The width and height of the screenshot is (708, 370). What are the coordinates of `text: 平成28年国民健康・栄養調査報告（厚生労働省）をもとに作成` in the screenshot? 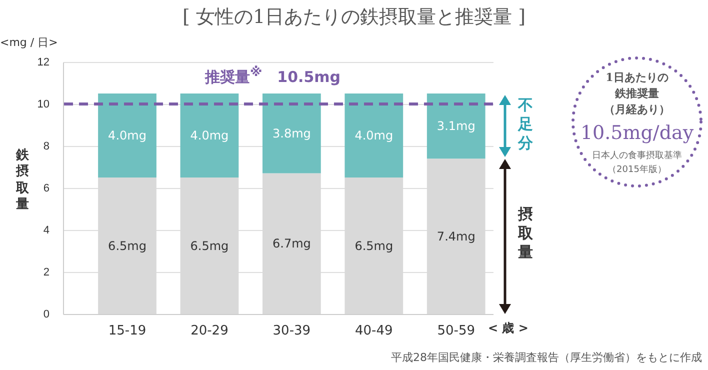 It's located at (546, 357).